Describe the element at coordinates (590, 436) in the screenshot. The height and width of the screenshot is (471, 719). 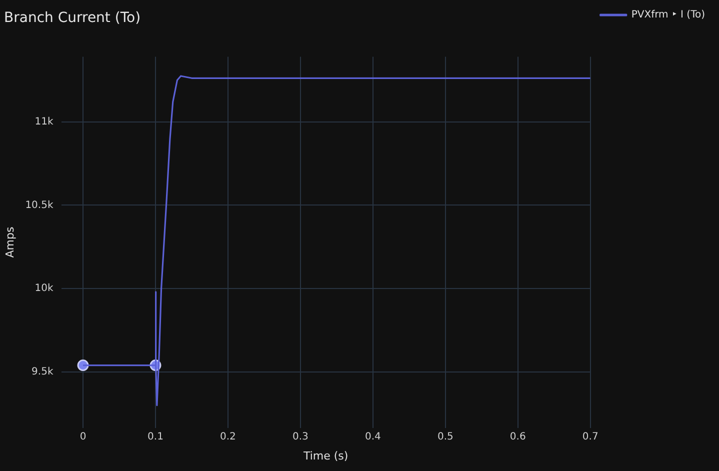
I see `x-tick-label: 0.7` at that location.